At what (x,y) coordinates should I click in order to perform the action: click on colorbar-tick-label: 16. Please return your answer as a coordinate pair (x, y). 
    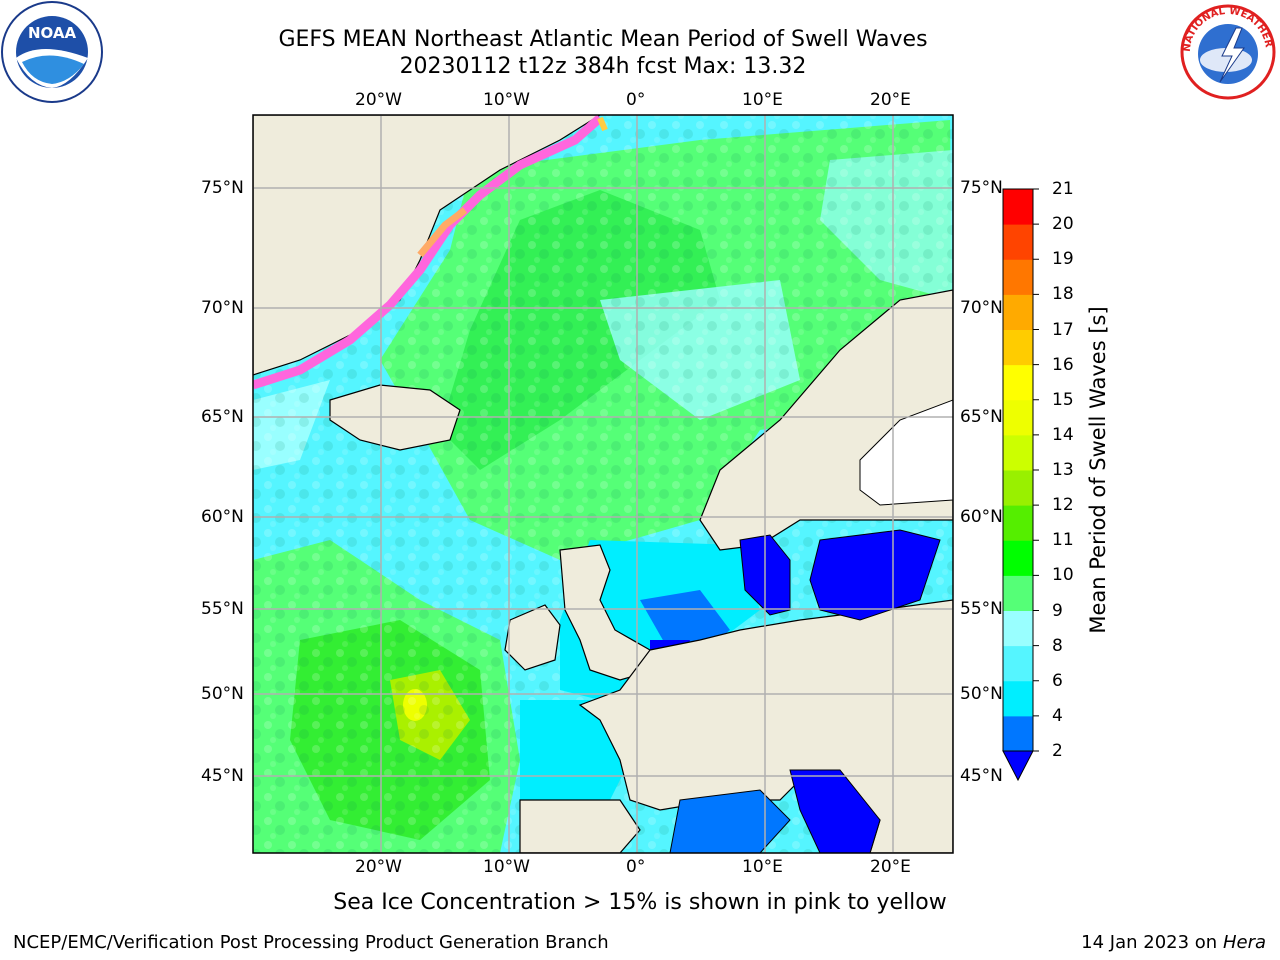
    Looking at the image, I should click on (1063, 364).